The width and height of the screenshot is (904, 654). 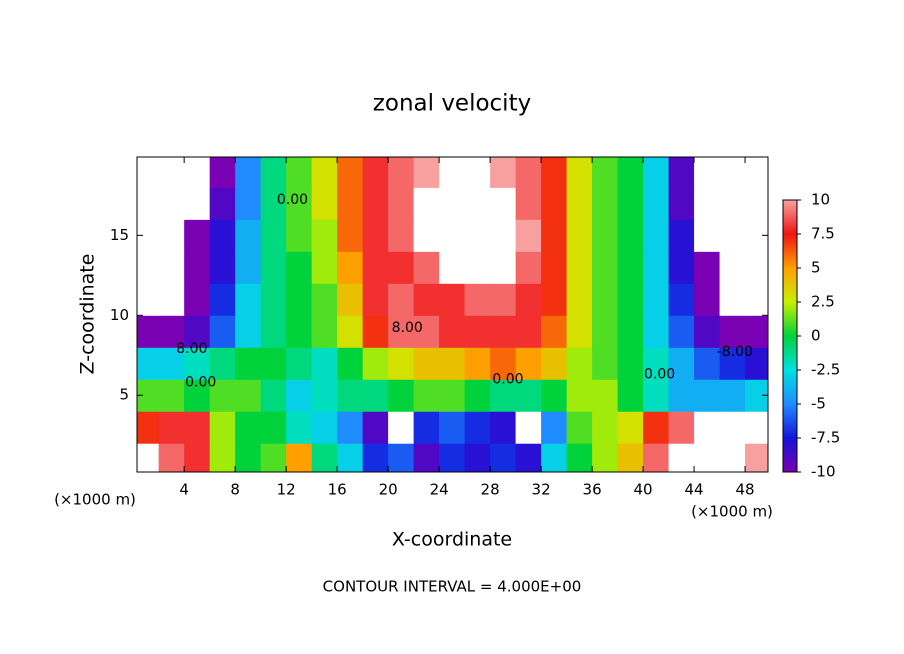 What do you see at coordinates (407, 328) in the screenshot?
I see `contour-label: 8.00` at bounding box center [407, 328].